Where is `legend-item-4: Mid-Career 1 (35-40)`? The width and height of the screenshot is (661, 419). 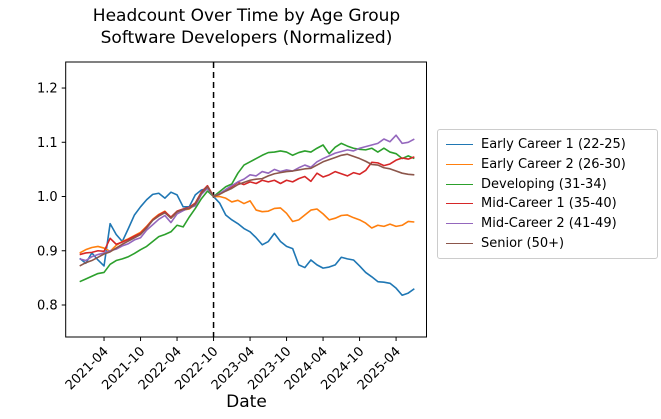 legend-item-4: Mid-Career 1 (35-40) is located at coordinates (547, 204).